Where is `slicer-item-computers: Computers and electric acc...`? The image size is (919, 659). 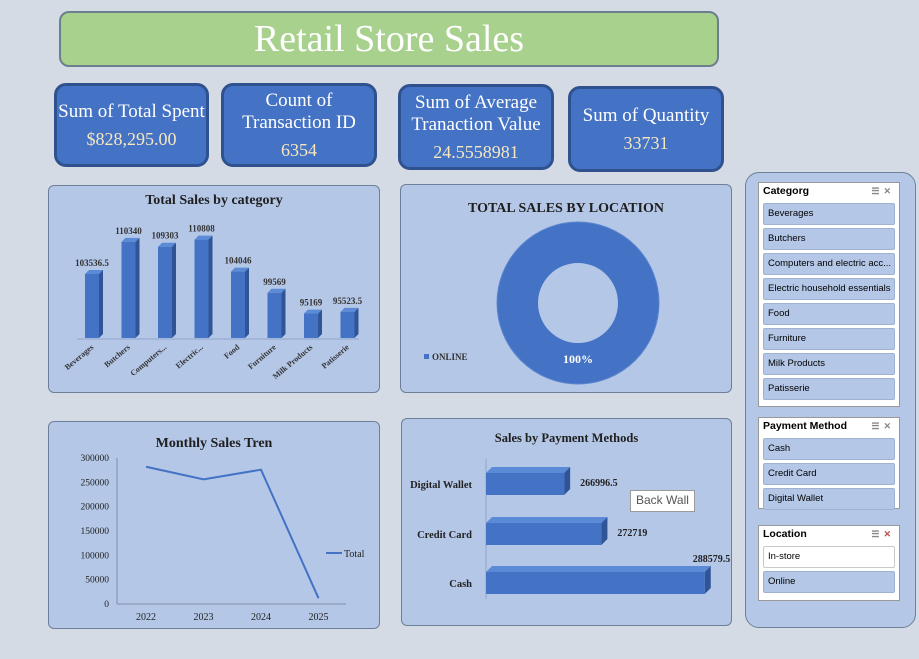 slicer-item-computers: Computers and electric acc... is located at coordinates (829, 264).